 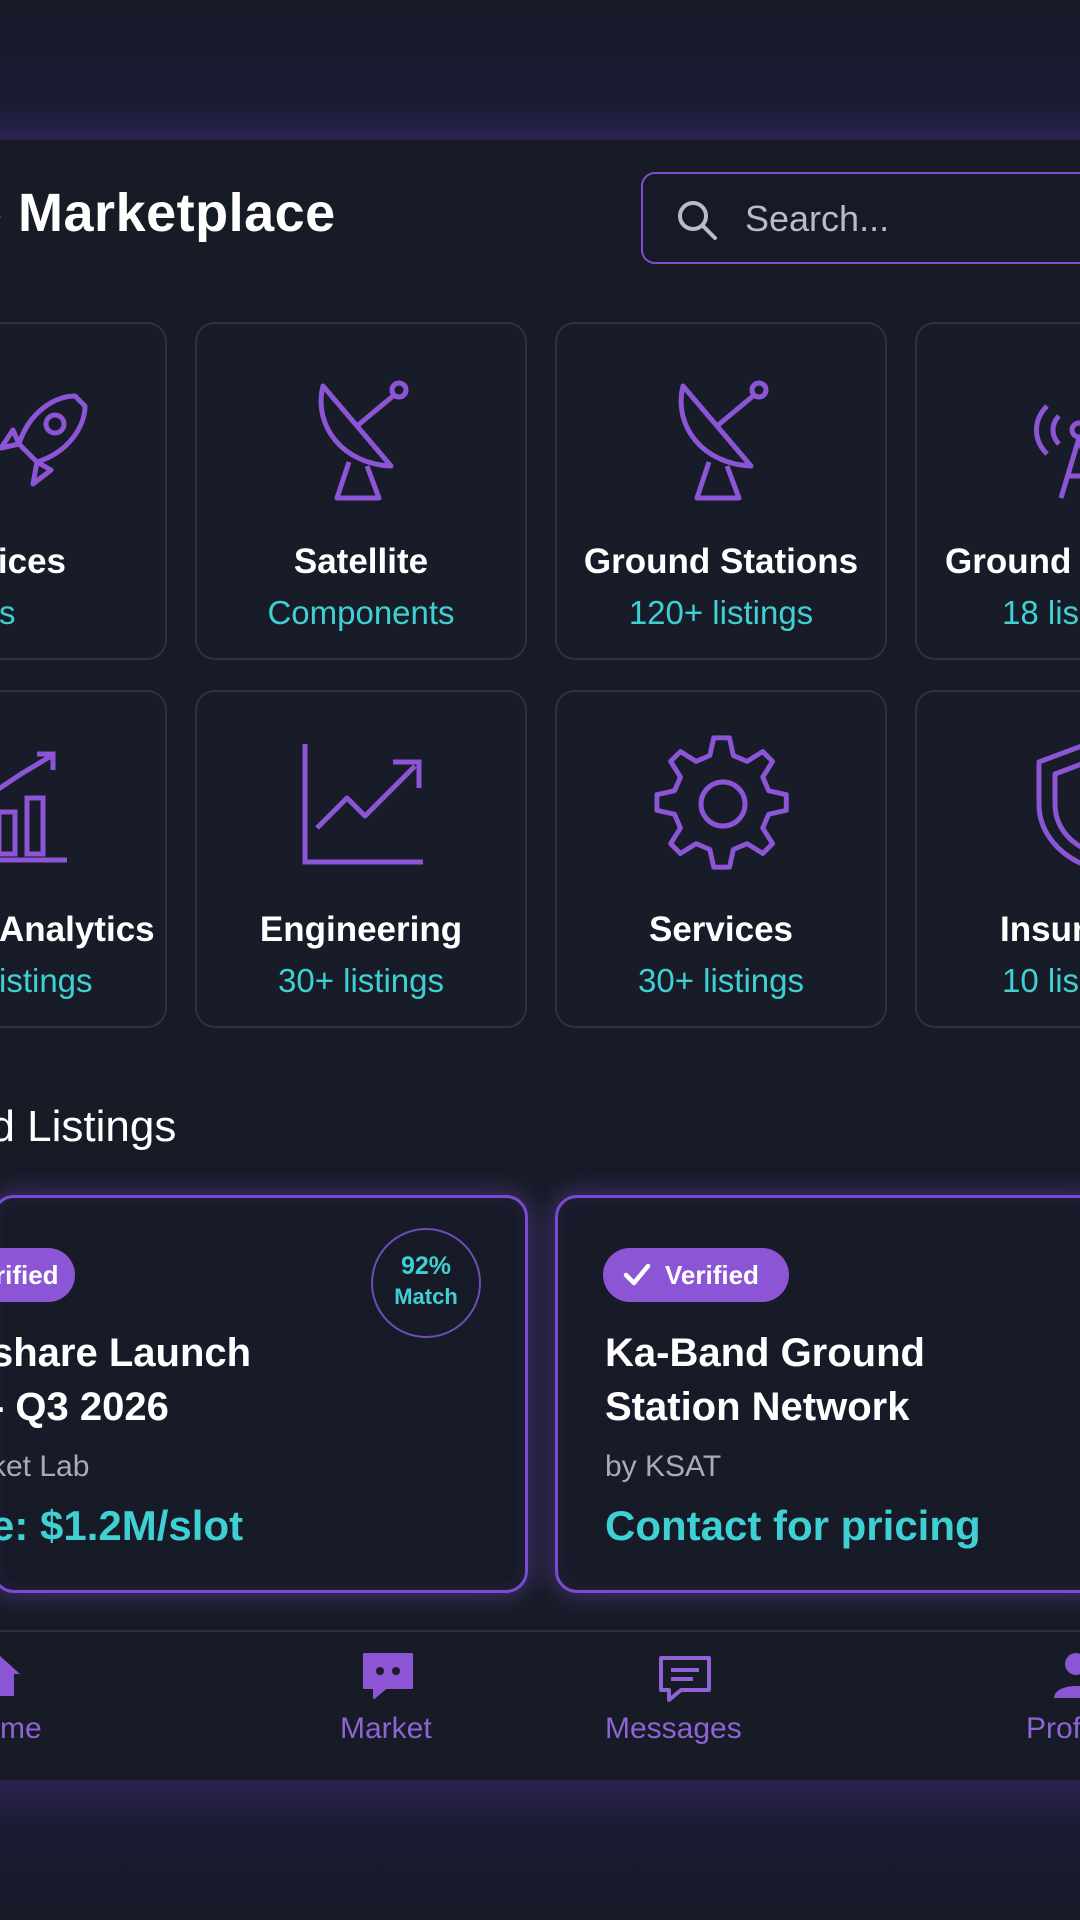 What do you see at coordinates (540, 1631) in the screenshot?
I see `bottom-nav-divider` at bounding box center [540, 1631].